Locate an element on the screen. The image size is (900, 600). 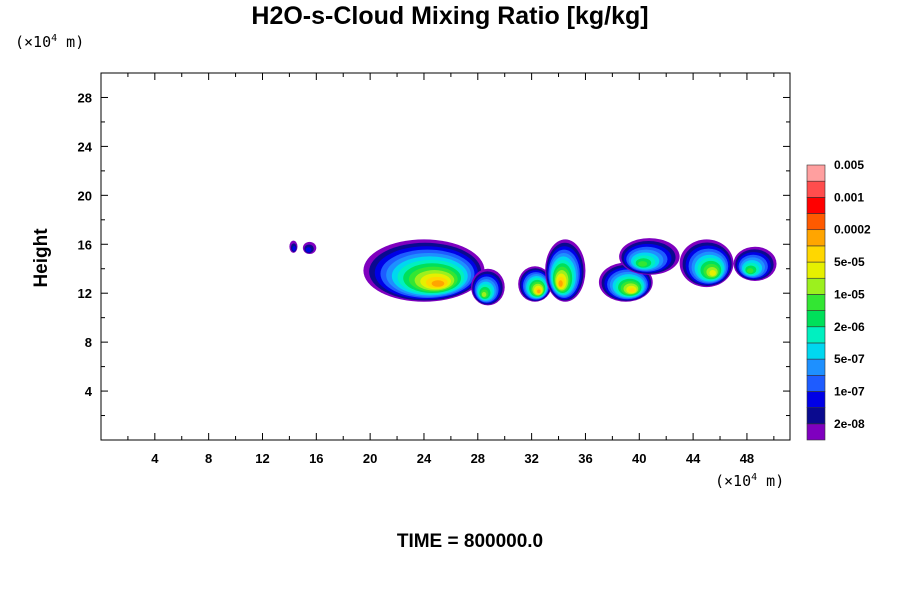
x-tick-label: 40 is located at coordinates (639, 458).